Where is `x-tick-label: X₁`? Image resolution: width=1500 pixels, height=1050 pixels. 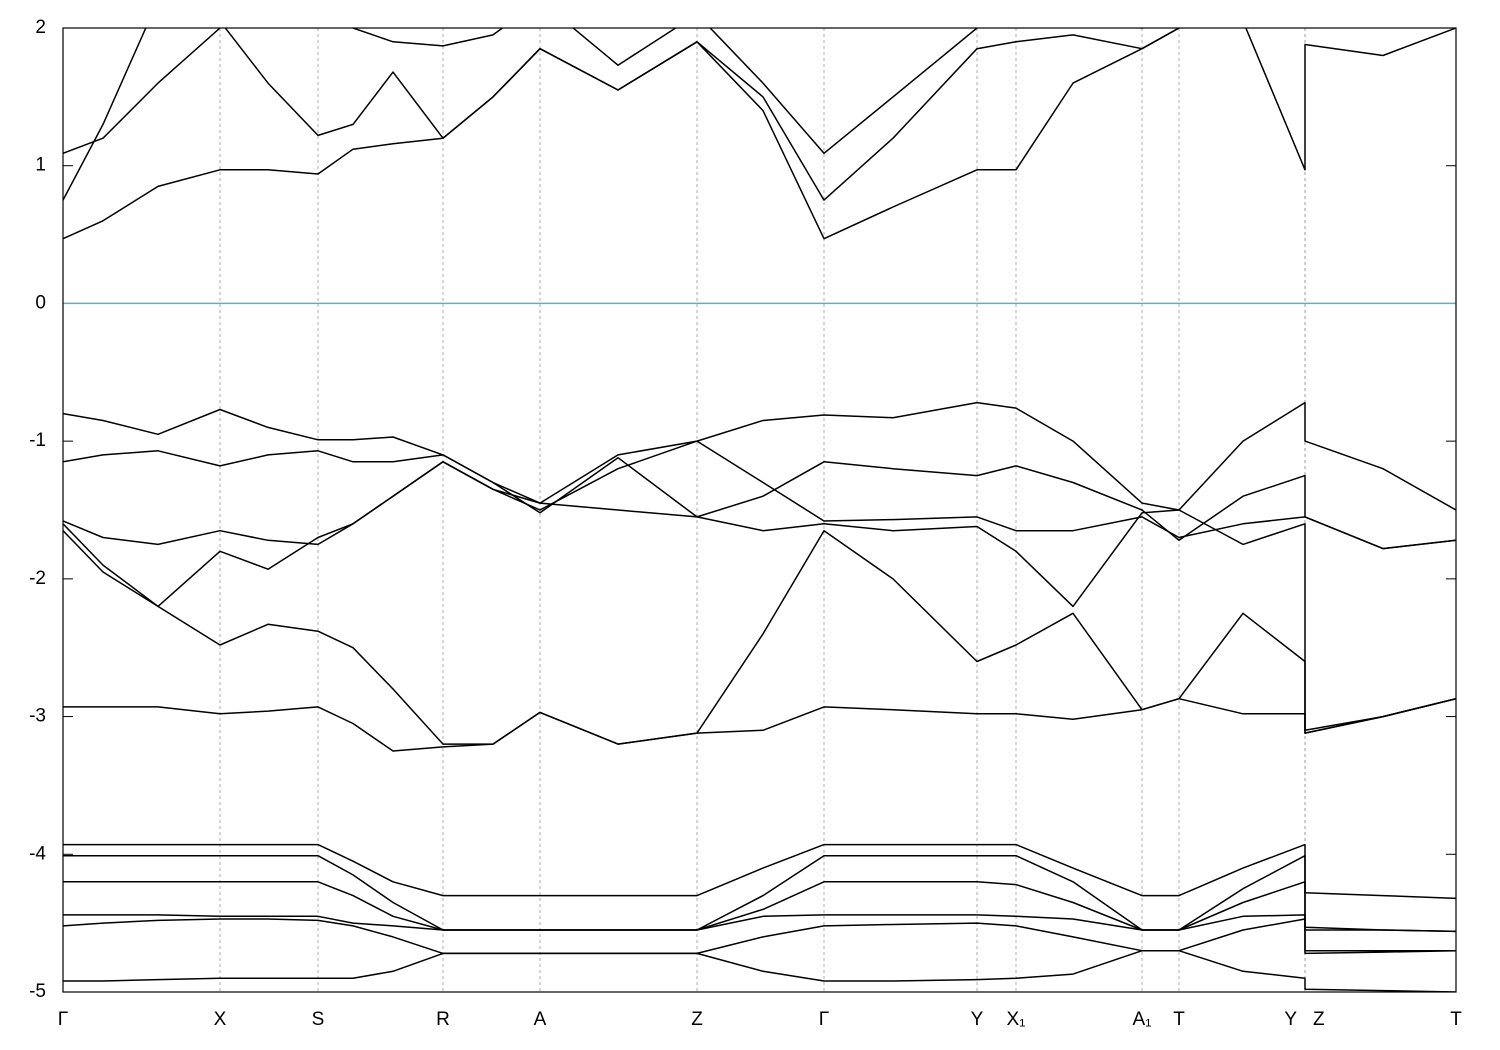 x-tick-label: X₁ is located at coordinates (1015, 1019).